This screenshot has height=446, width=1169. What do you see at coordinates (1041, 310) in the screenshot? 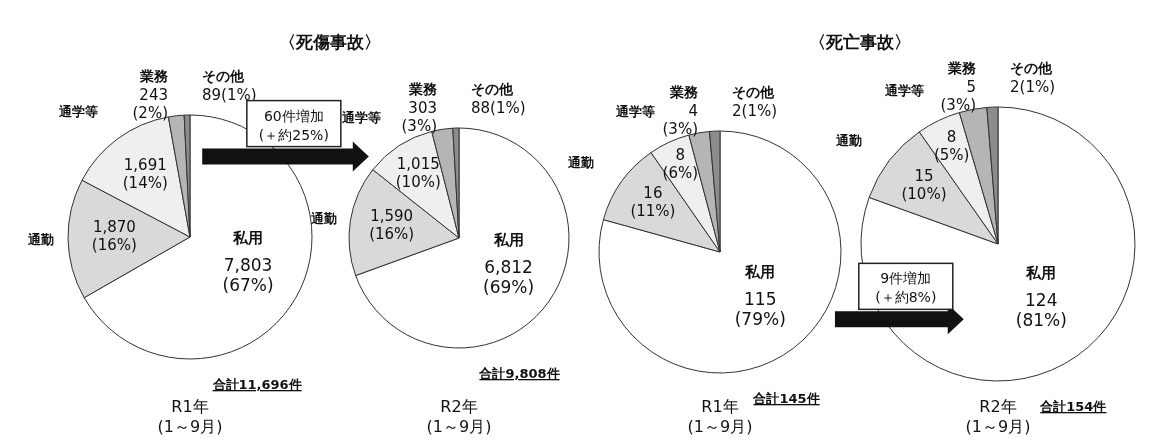
I see `data-label: 124 (81%)` at bounding box center [1041, 310].